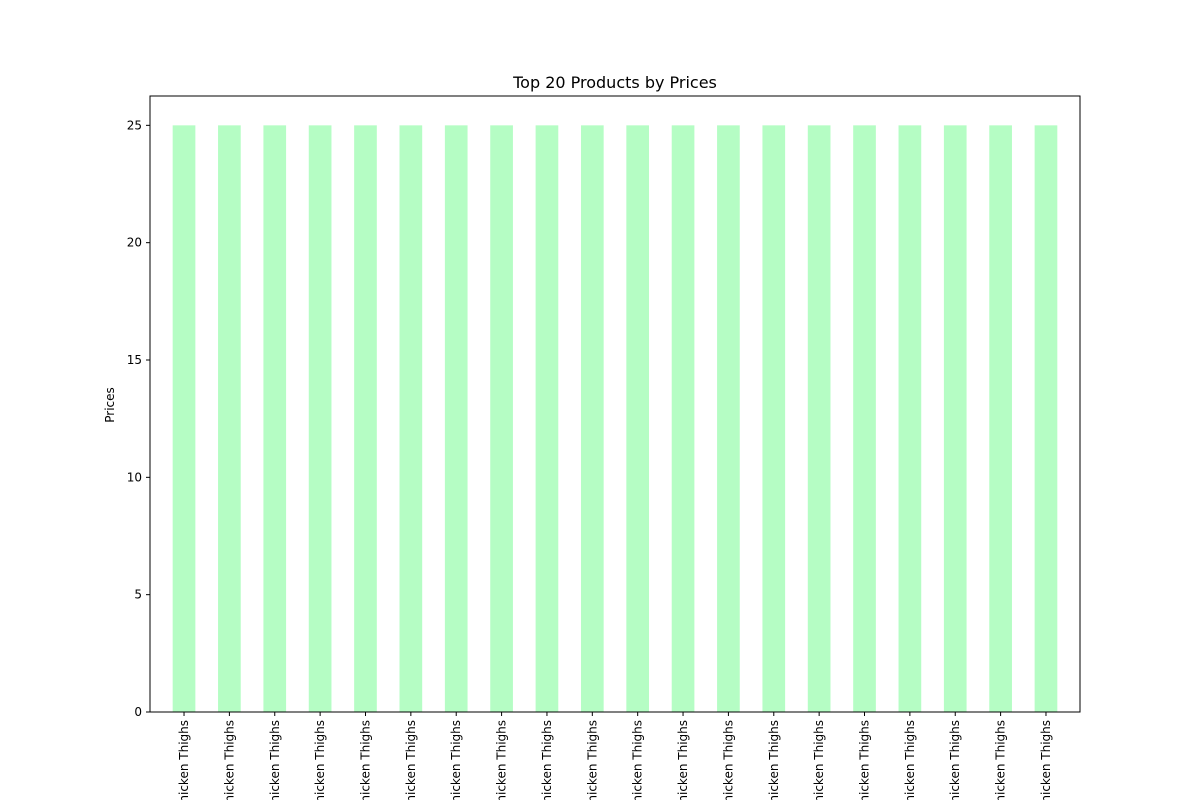  What do you see at coordinates (134, 243) in the screenshot?
I see `y-tick-label: 20` at bounding box center [134, 243].